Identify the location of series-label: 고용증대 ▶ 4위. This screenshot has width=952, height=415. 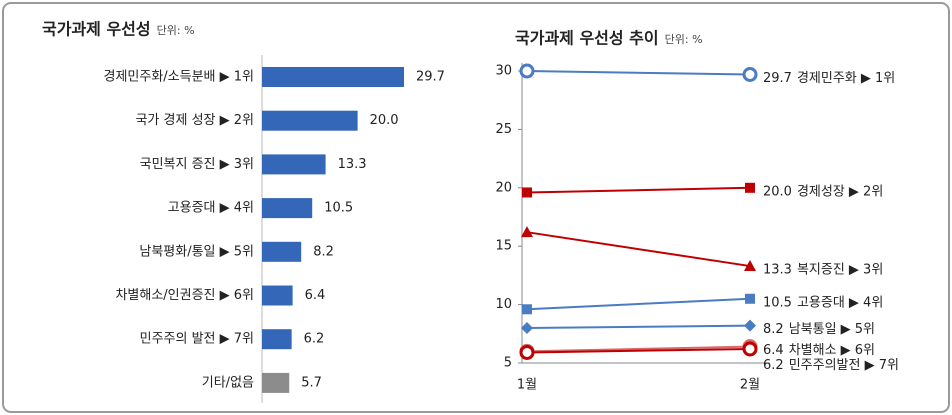
(840, 302).